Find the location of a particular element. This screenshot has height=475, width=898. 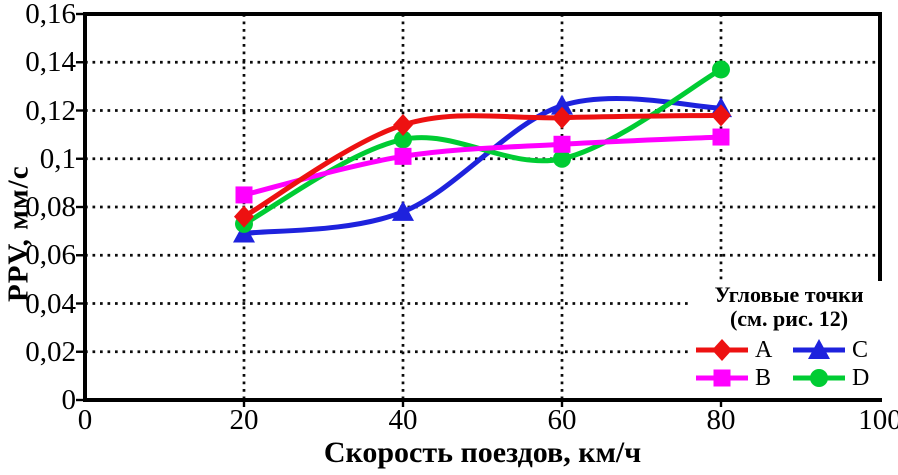

y-tick-label: 0,02 is located at coordinates (50, 351).